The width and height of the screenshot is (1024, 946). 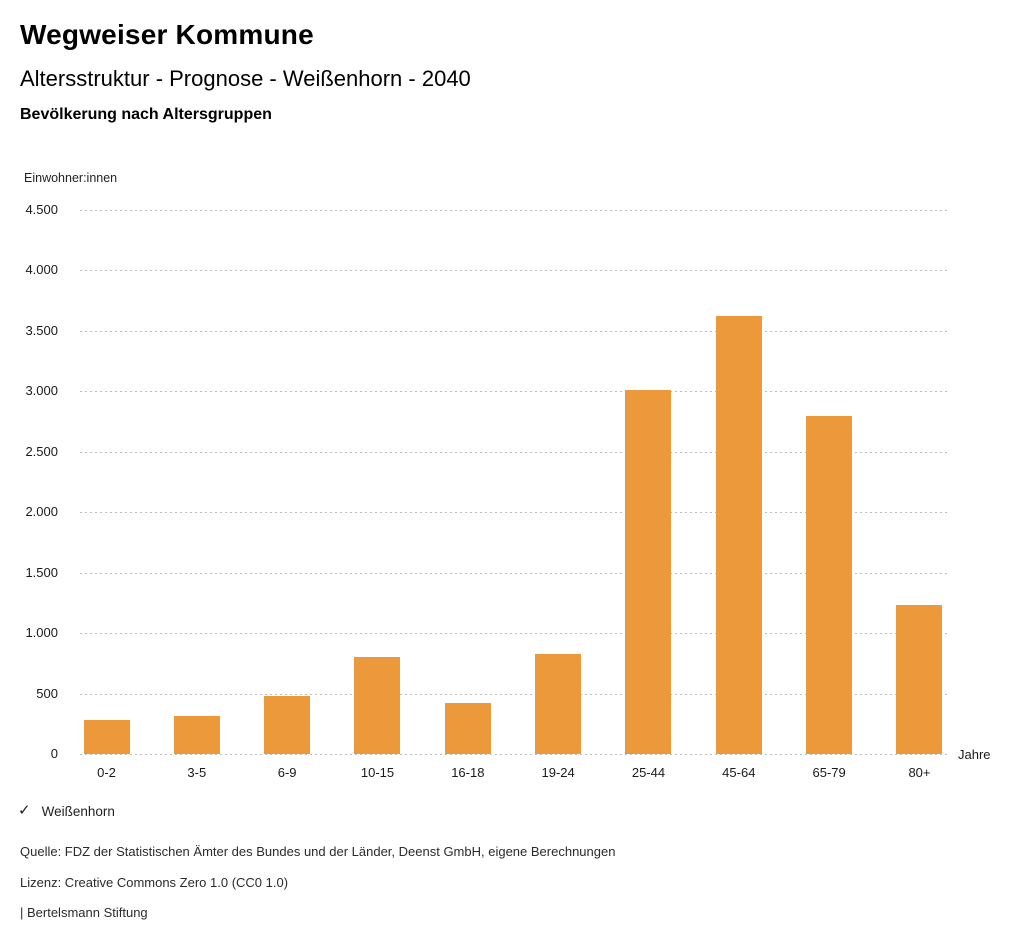 What do you see at coordinates (41, 451) in the screenshot?
I see `y-tick-label: 2.500` at bounding box center [41, 451].